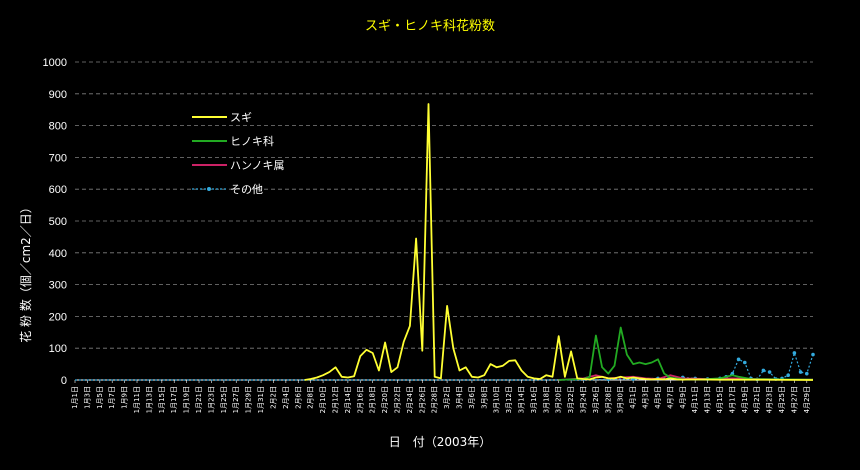 The width and height of the screenshot is (860, 470). I want to click on x-tick-label: 1月29日, so click(249, 399).